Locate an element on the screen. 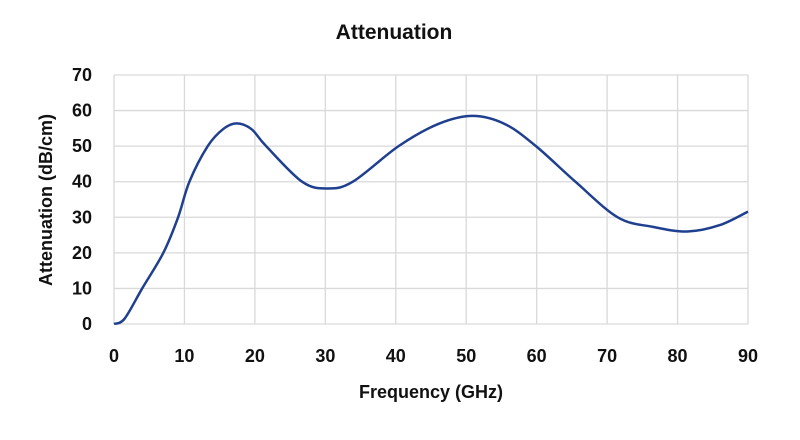 This screenshot has width=800, height=440. chart-title: Attenuation is located at coordinates (394, 32).